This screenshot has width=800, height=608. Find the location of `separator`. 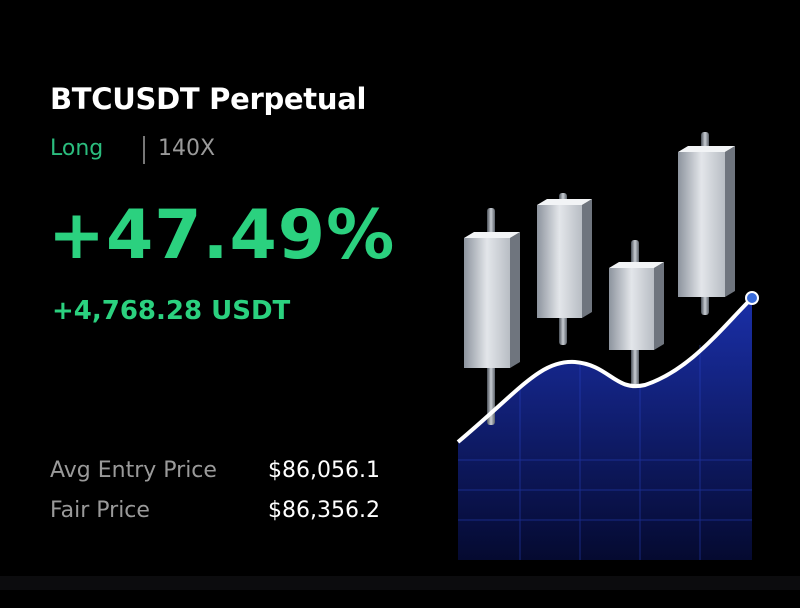

separator is located at coordinates (144, 150).